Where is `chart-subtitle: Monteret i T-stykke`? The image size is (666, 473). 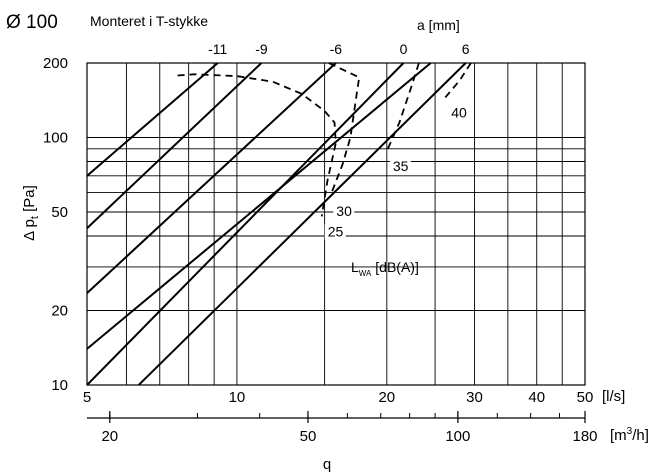
chart-subtitle: Monteret i T-stykke is located at coordinates (149, 21).